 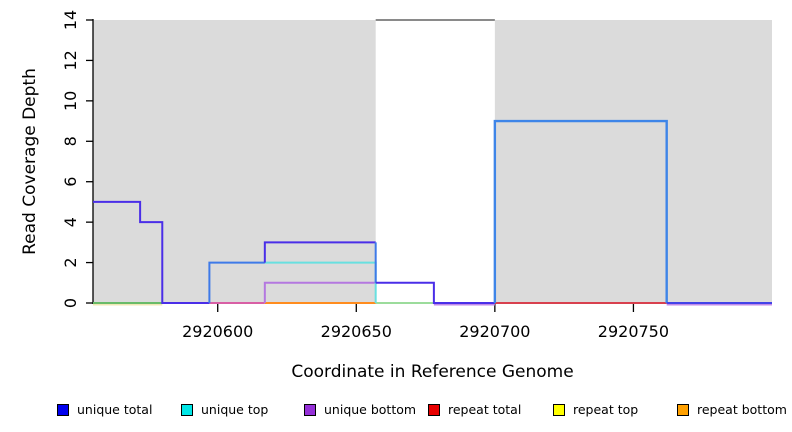 I want to click on legend-label: unique top, so click(x=235, y=409).